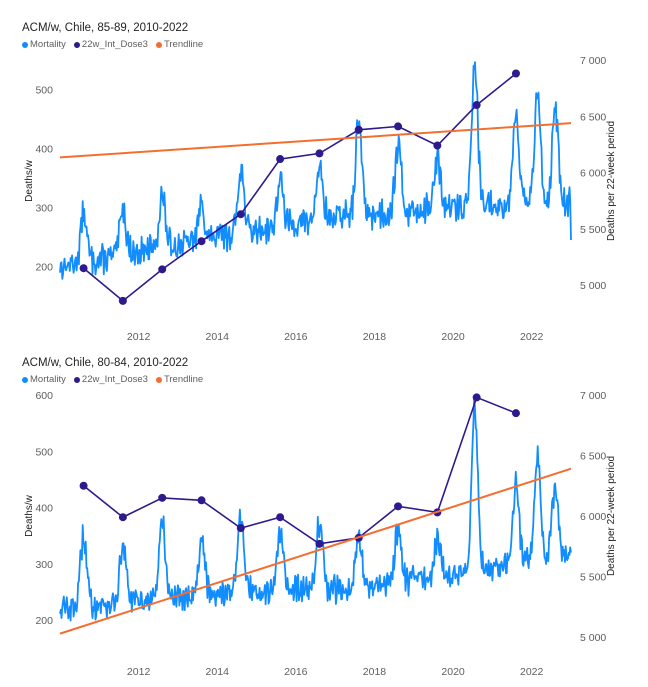  Describe the element at coordinates (105, 28) in the screenshot. I see `chart-title: ACM/w, Chile, 85-89, 2010-2022` at that location.